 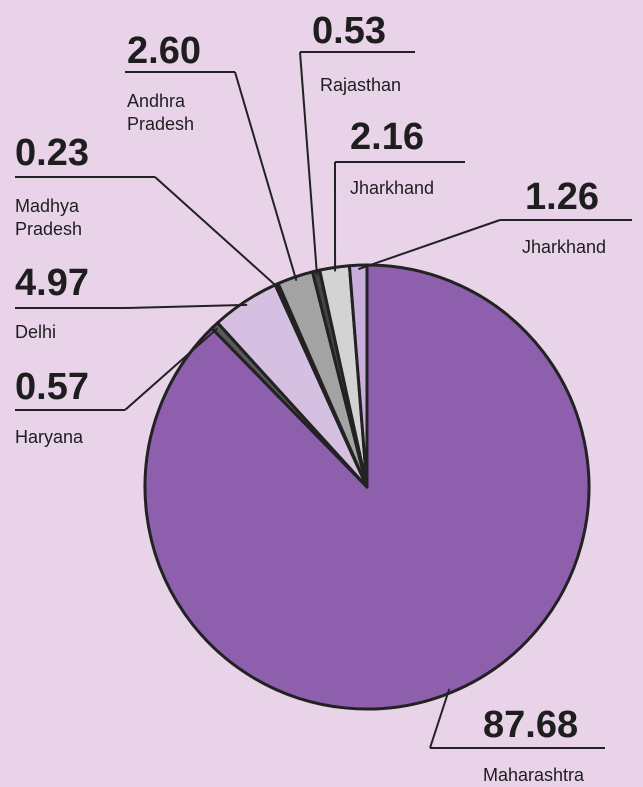 I want to click on category-label: Delhi, so click(x=70, y=332).